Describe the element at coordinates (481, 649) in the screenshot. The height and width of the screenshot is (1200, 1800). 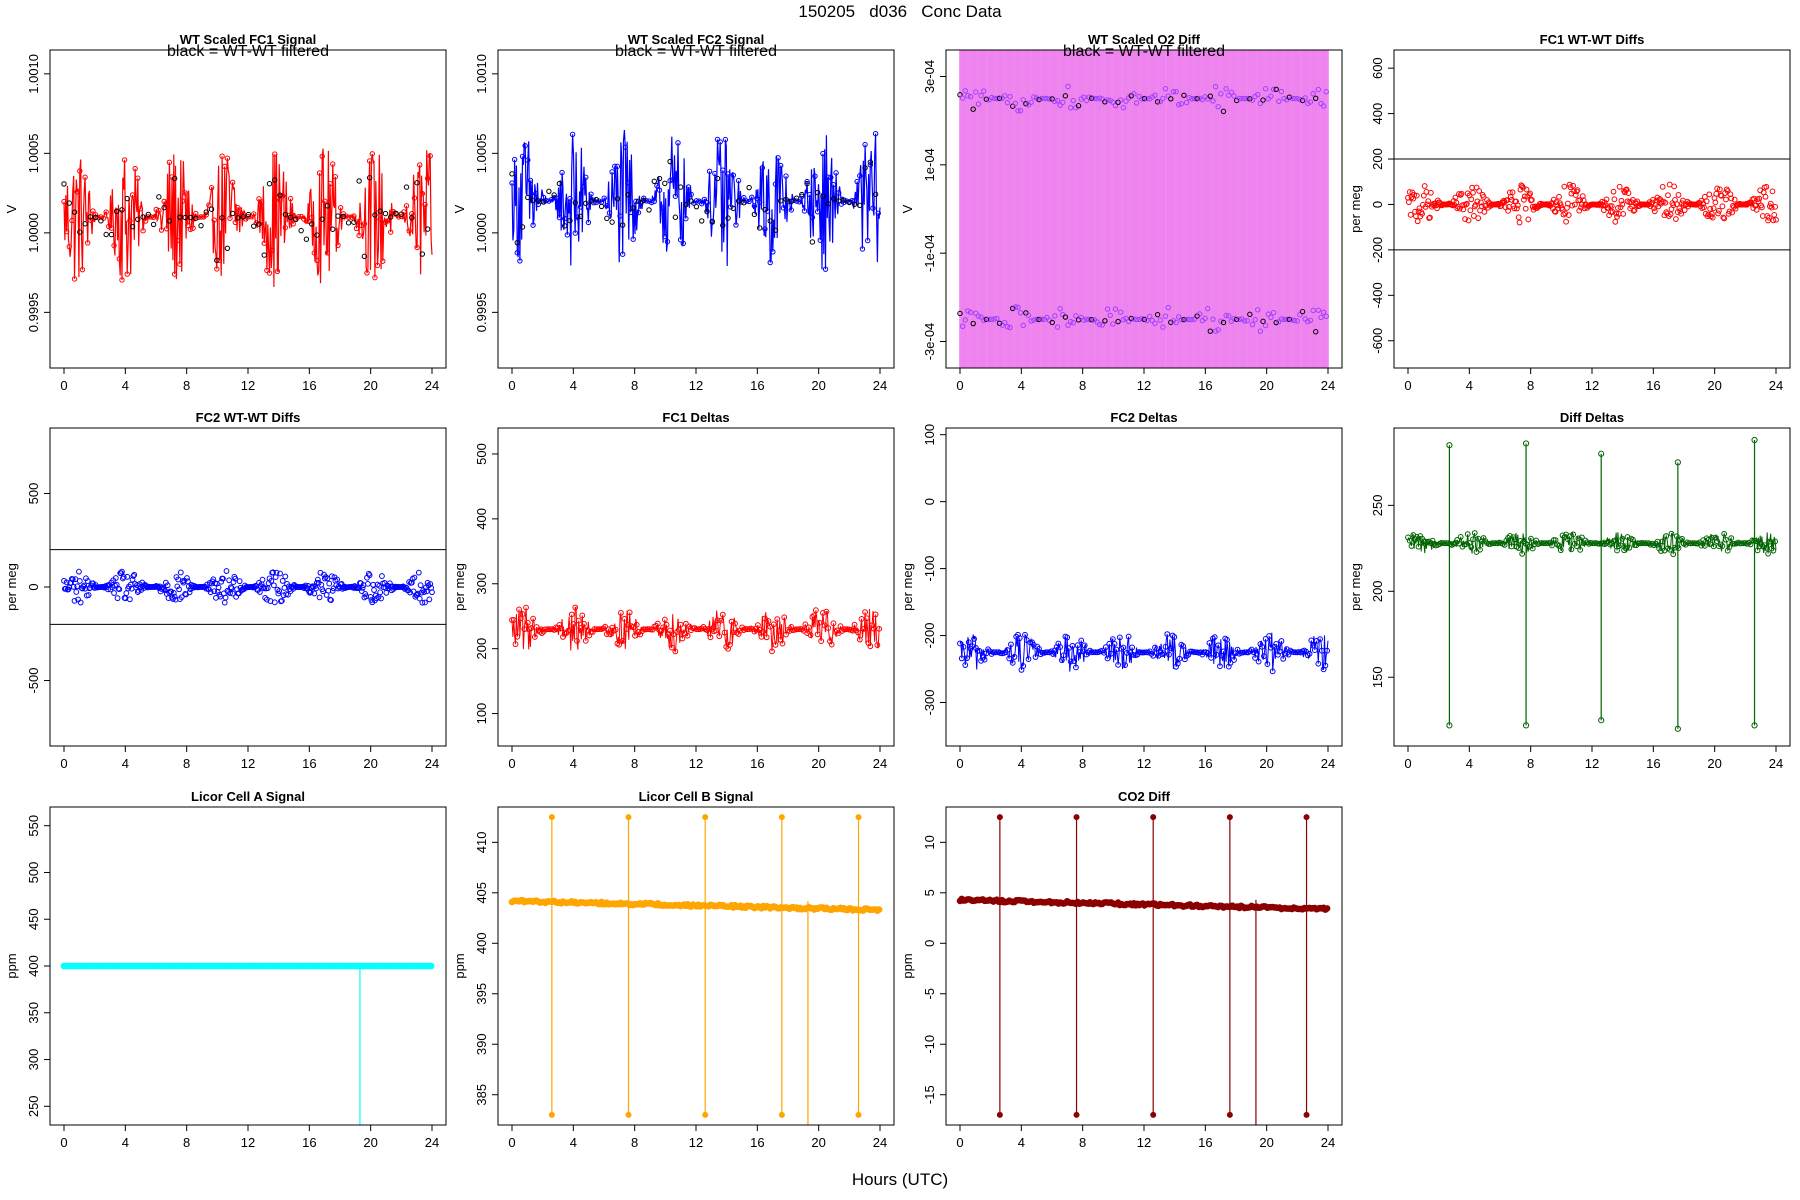
I see `y-tick-label: 200` at that location.